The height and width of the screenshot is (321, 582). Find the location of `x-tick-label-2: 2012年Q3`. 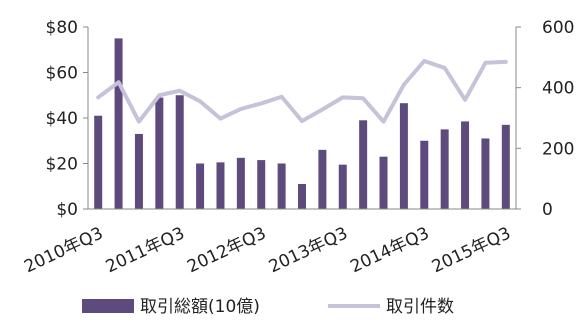

x-tick-label-2: 2012年Q3 is located at coordinates (226, 250).